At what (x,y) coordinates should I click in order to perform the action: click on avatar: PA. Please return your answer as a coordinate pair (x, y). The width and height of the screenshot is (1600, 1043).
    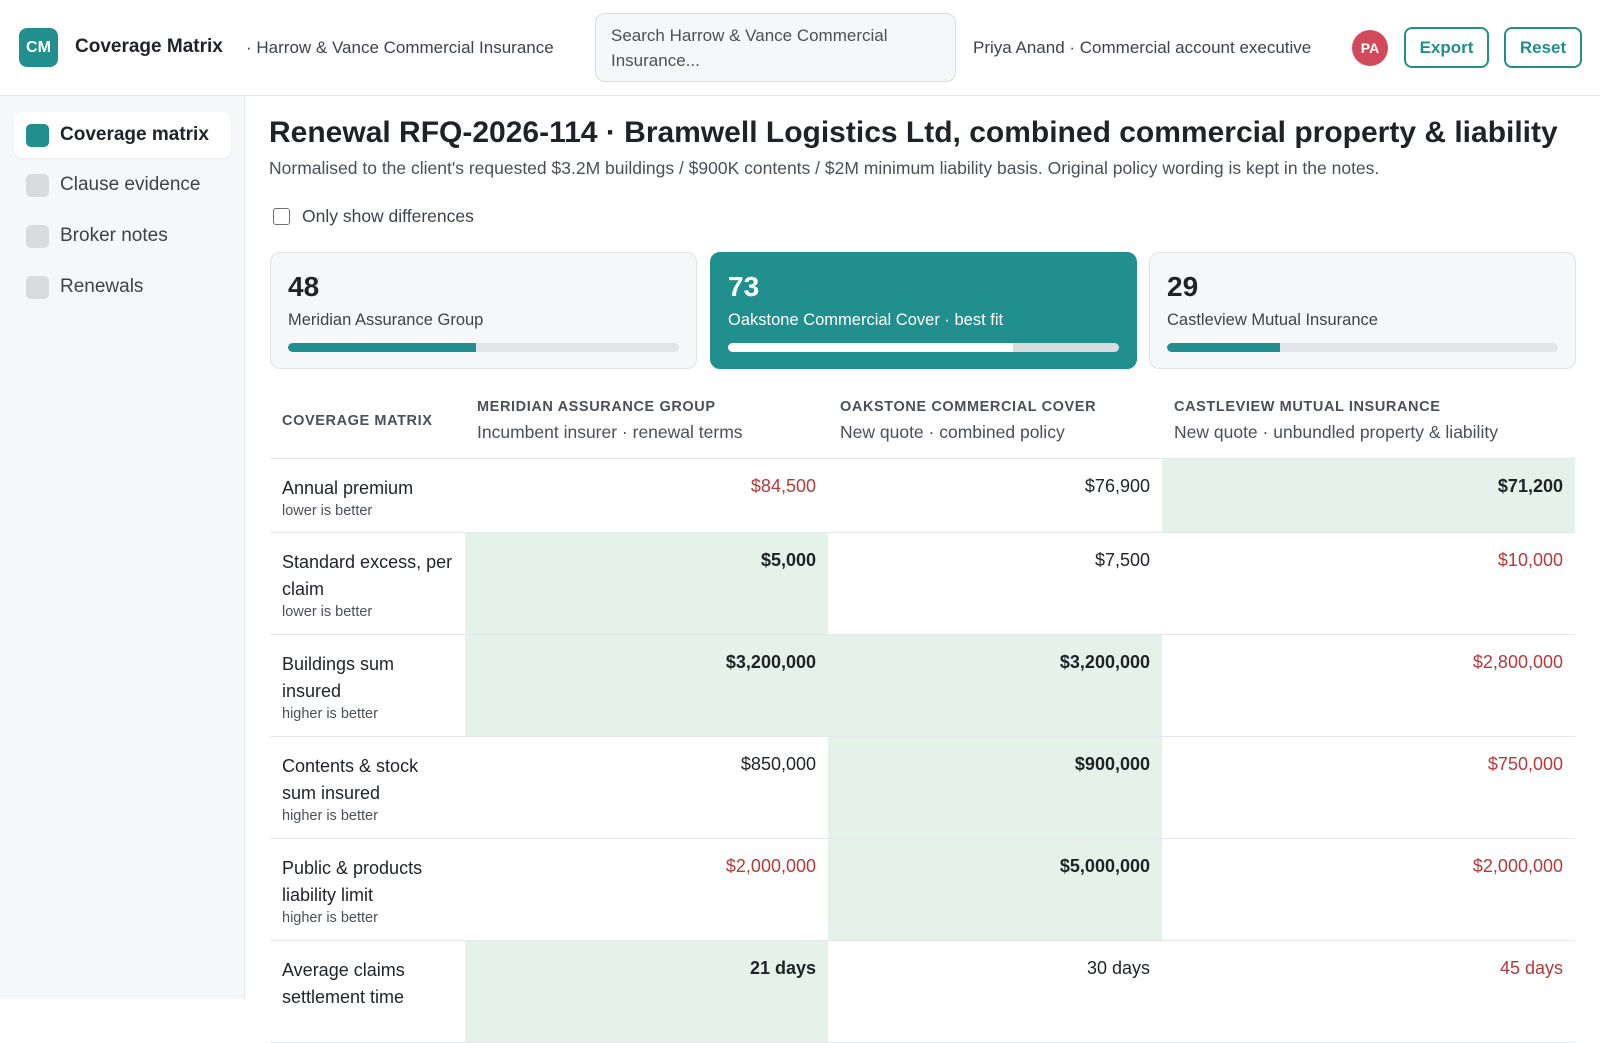
    Looking at the image, I should click on (1370, 48).